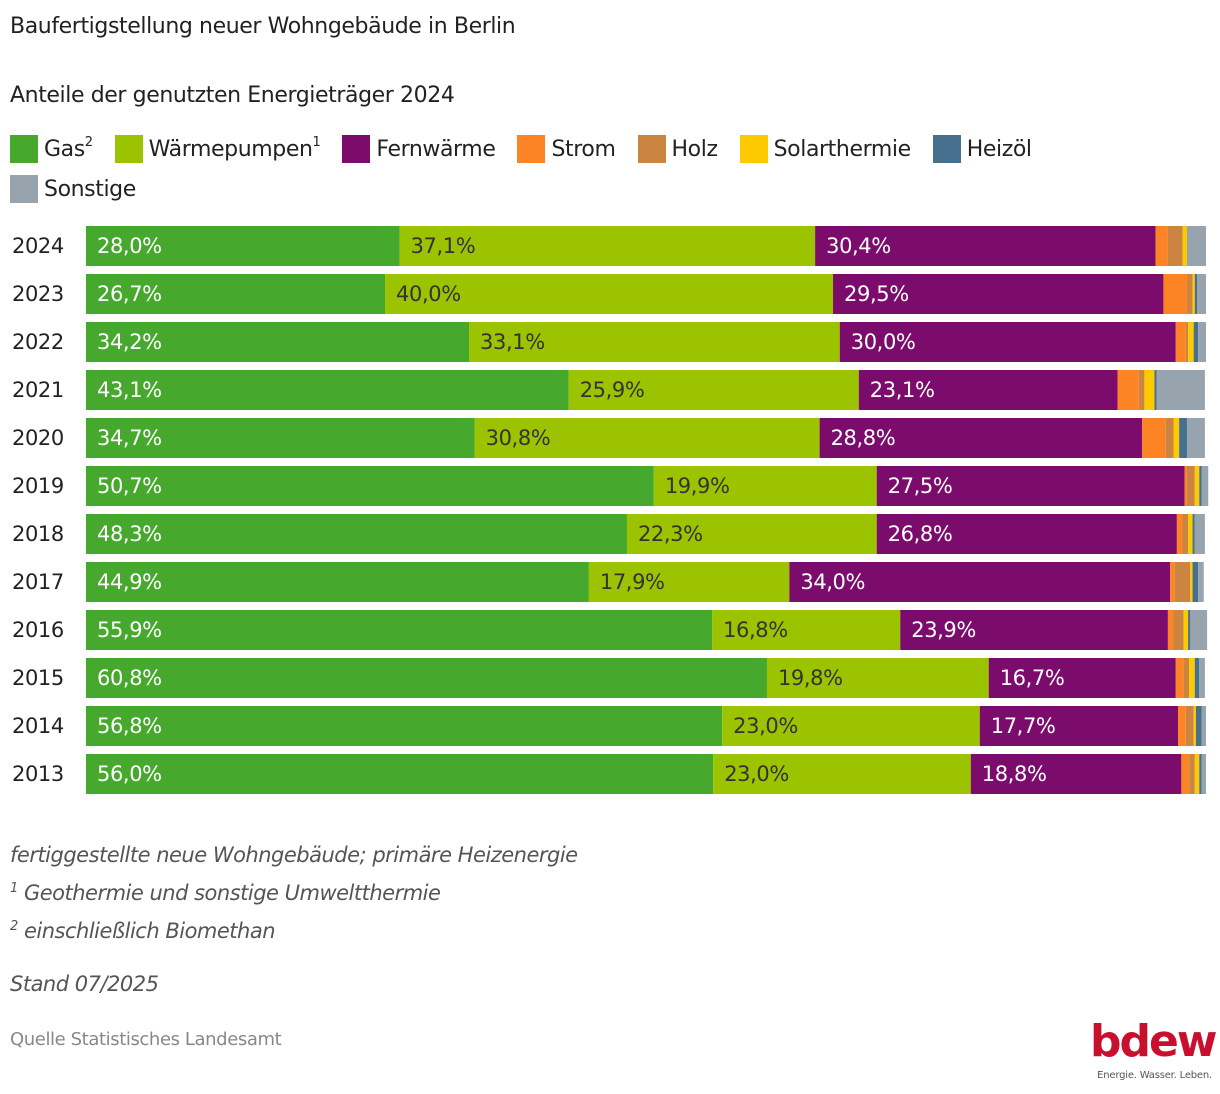  What do you see at coordinates (670, 534) in the screenshot?
I see `data-label: 22,3%` at bounding box center [670, 534].